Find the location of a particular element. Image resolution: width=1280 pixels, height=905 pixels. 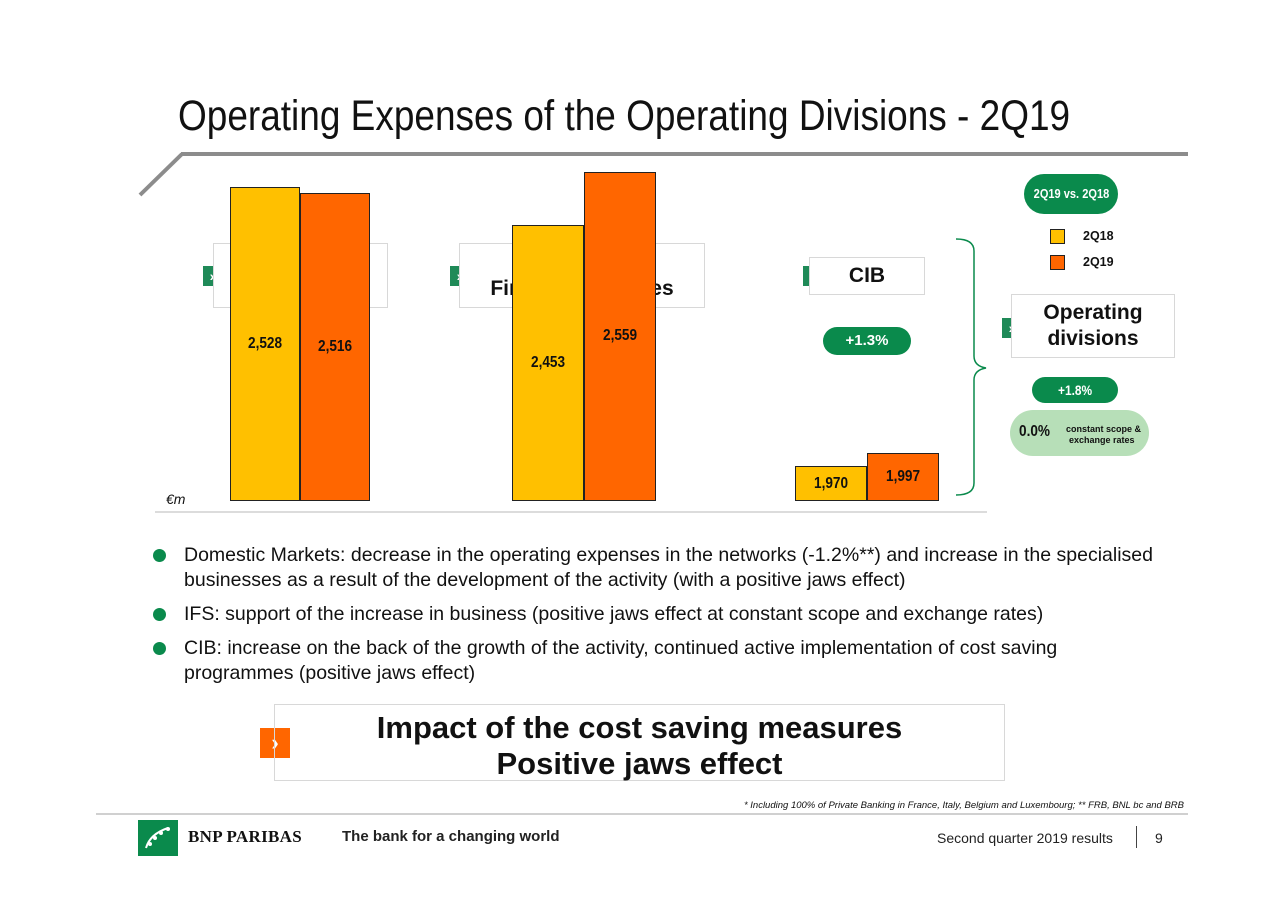

division-name: CIB is located at coordinates (867, 275).